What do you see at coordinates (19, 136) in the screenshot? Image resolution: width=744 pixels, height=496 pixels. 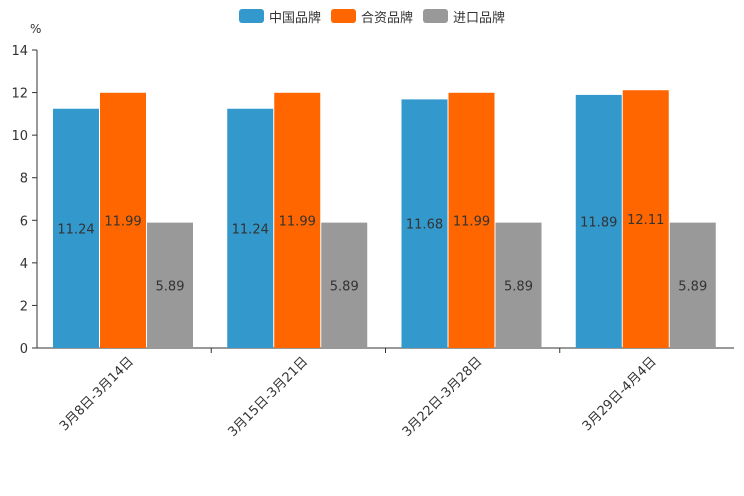 I see `y-tick-label: 10` at bounding box center [19, 136].